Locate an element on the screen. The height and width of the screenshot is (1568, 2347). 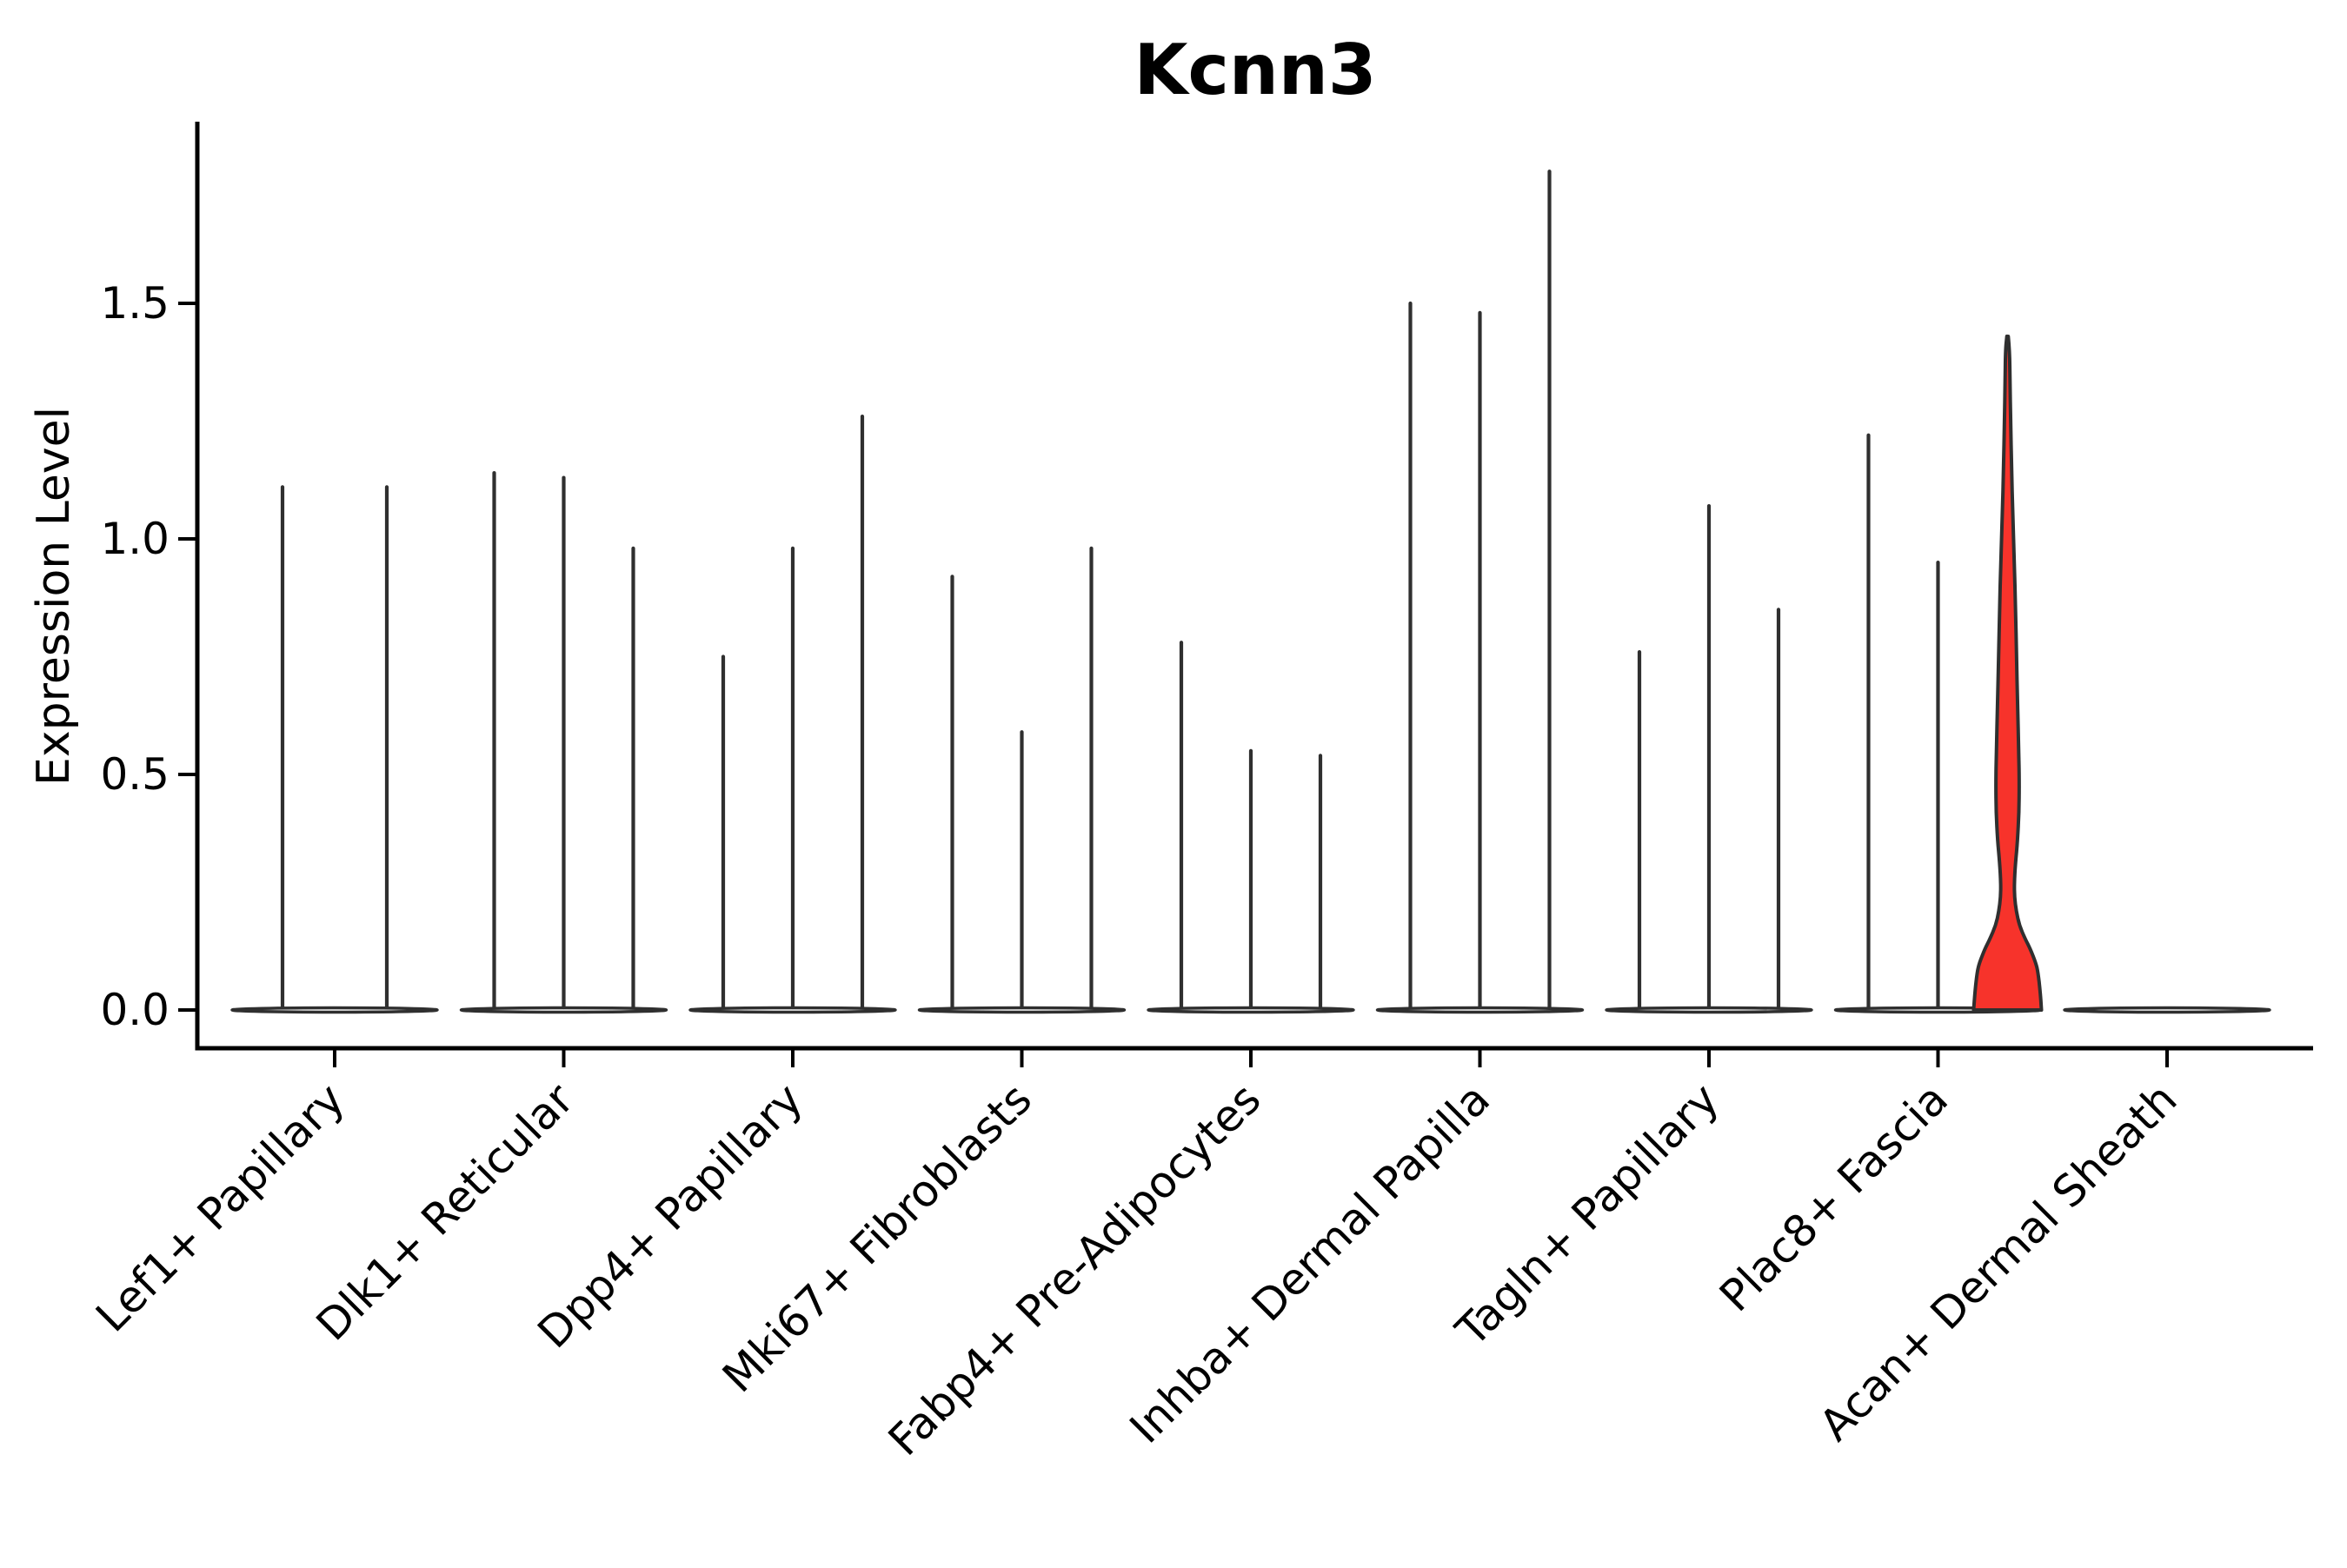
x-tick-label: Fabp4+ Pre-Adipocytes is located at coordinates (1075, 1269).